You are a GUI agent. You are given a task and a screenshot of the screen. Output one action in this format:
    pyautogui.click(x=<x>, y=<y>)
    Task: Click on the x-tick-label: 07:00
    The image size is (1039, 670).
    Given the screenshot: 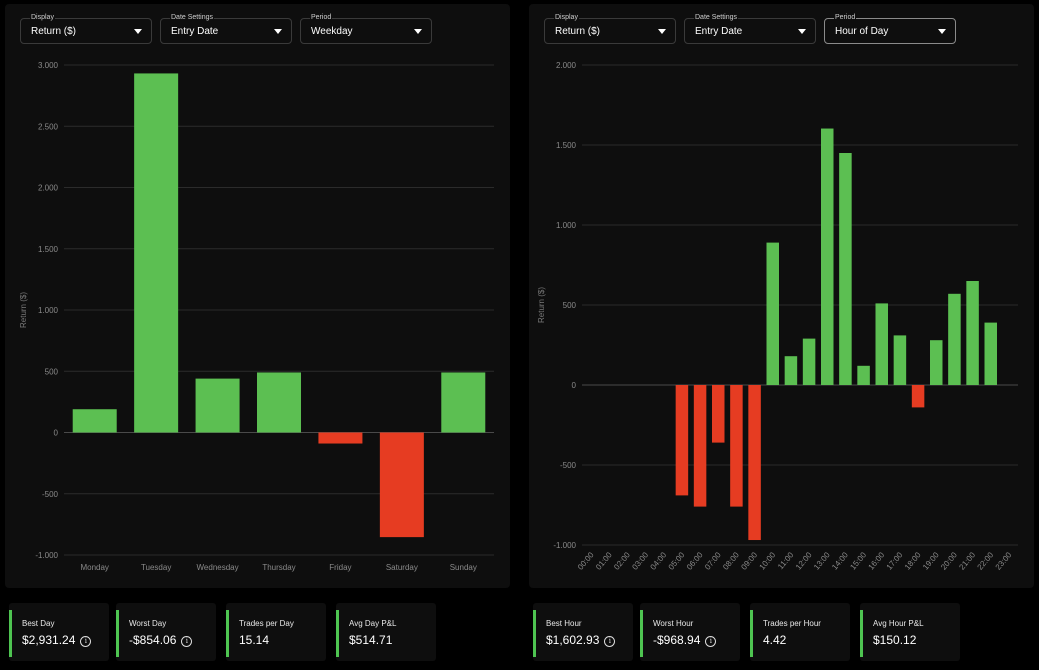 What is the action you would take?
    pyautogui.click(x=713, y=561)
    